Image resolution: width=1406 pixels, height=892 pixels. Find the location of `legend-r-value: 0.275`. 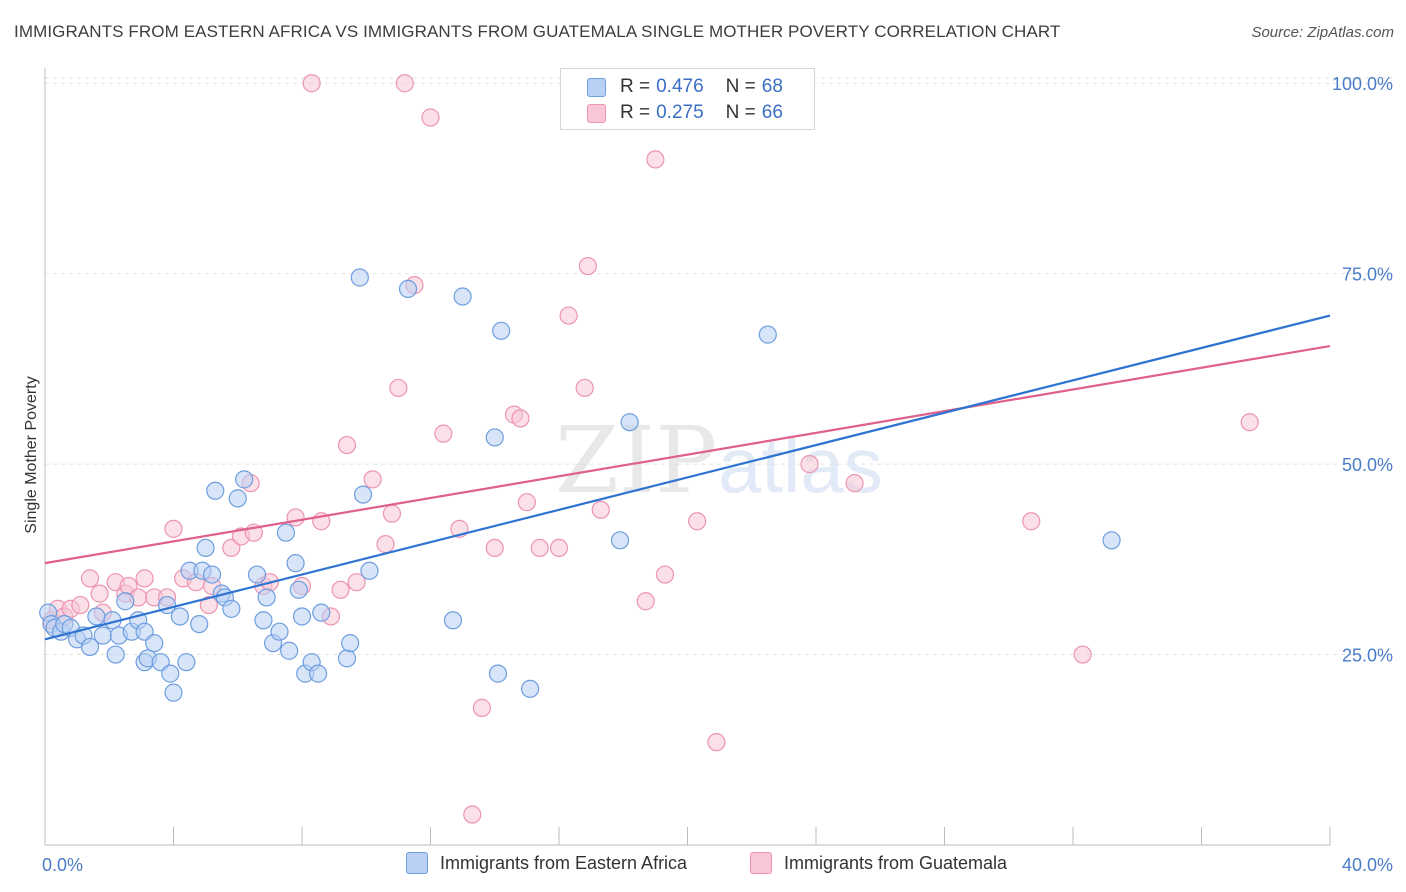

legend-r-value: 0.275 is located at coordinates (680, 112).